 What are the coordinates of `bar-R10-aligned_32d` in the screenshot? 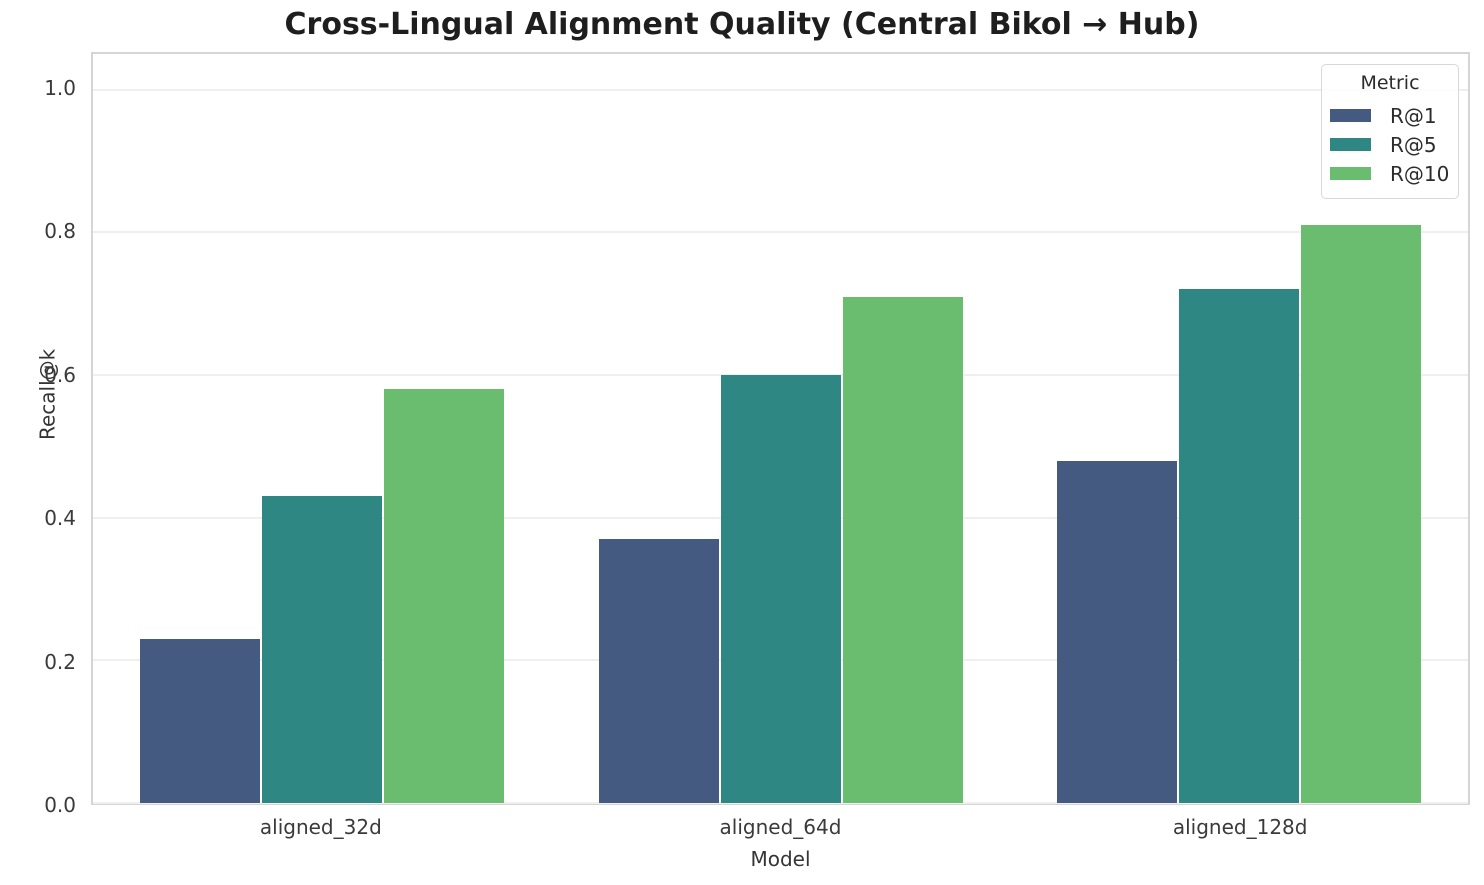 It's located at (444, 596).